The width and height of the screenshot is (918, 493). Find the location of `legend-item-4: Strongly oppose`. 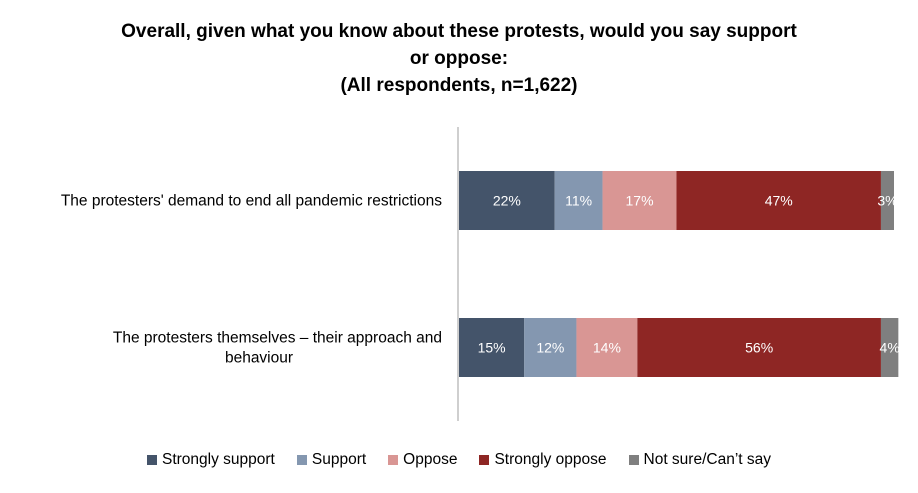

legend-item-4: Strongly oppose is located at coordinates (543, 460).